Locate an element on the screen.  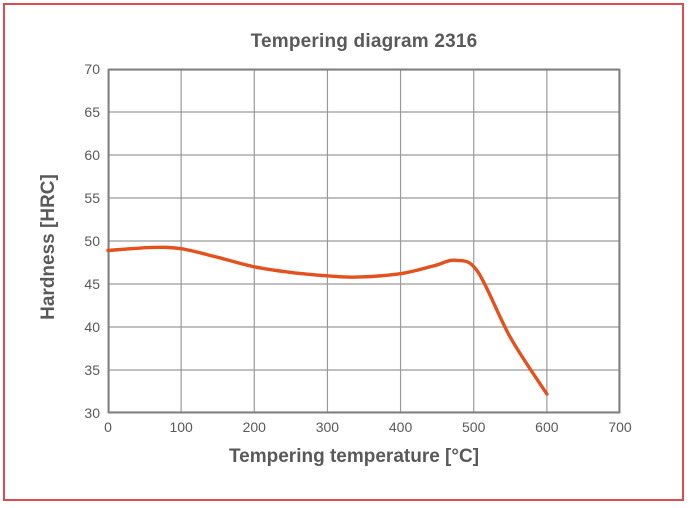
x-axis-title: Tempering temperature [°C] is located at coordinates (354, 456).